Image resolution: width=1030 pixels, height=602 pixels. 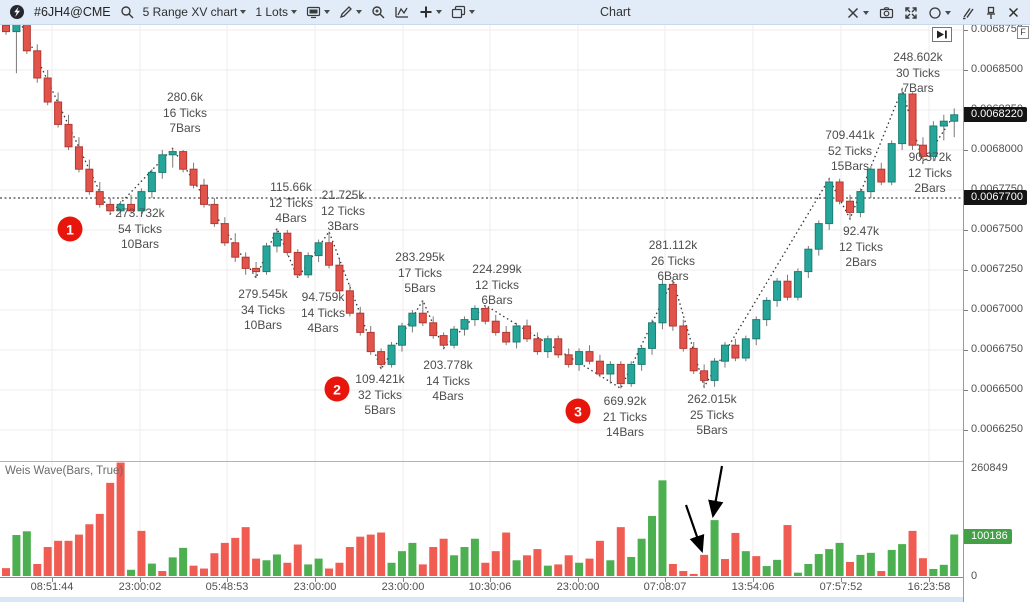 I want to click on chart-type-selector: 5 Range XV chart, so click(x=195, y=12).